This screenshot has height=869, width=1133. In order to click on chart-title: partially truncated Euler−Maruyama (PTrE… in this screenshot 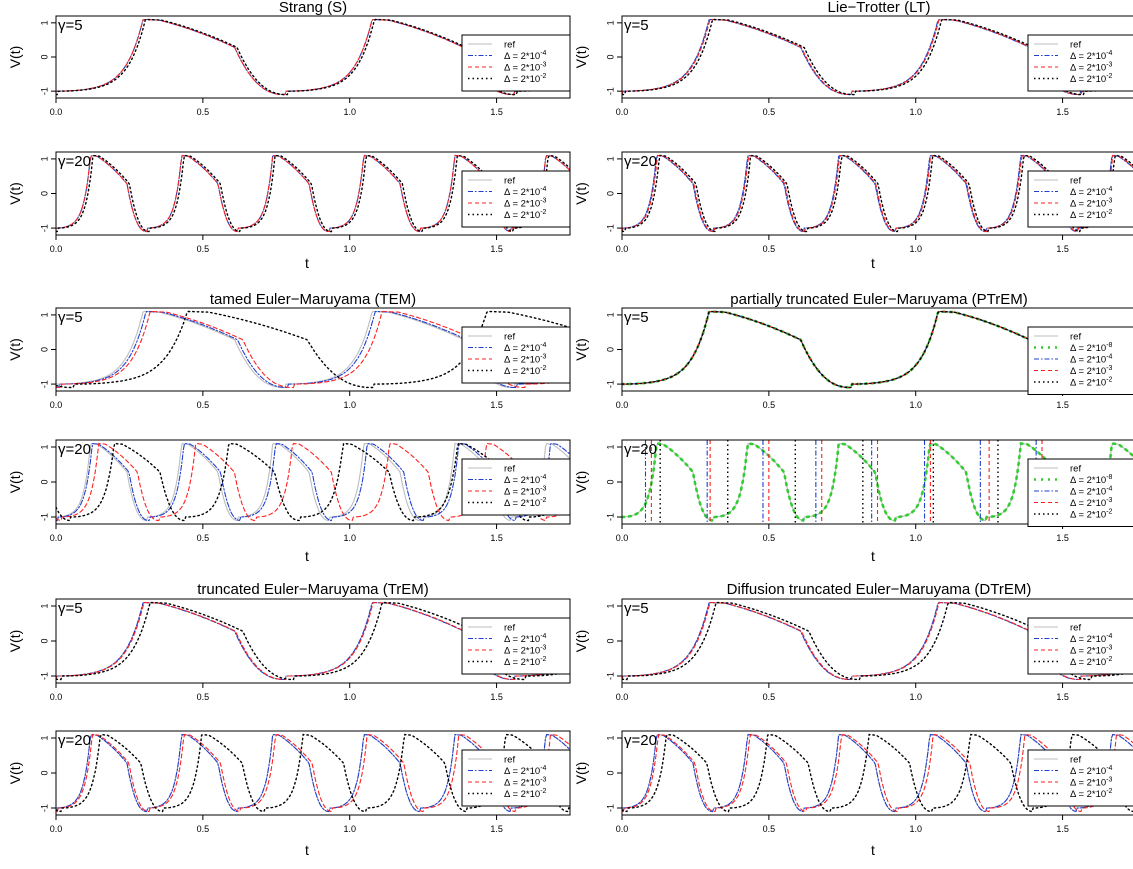, I will do `click(878, 299)`.